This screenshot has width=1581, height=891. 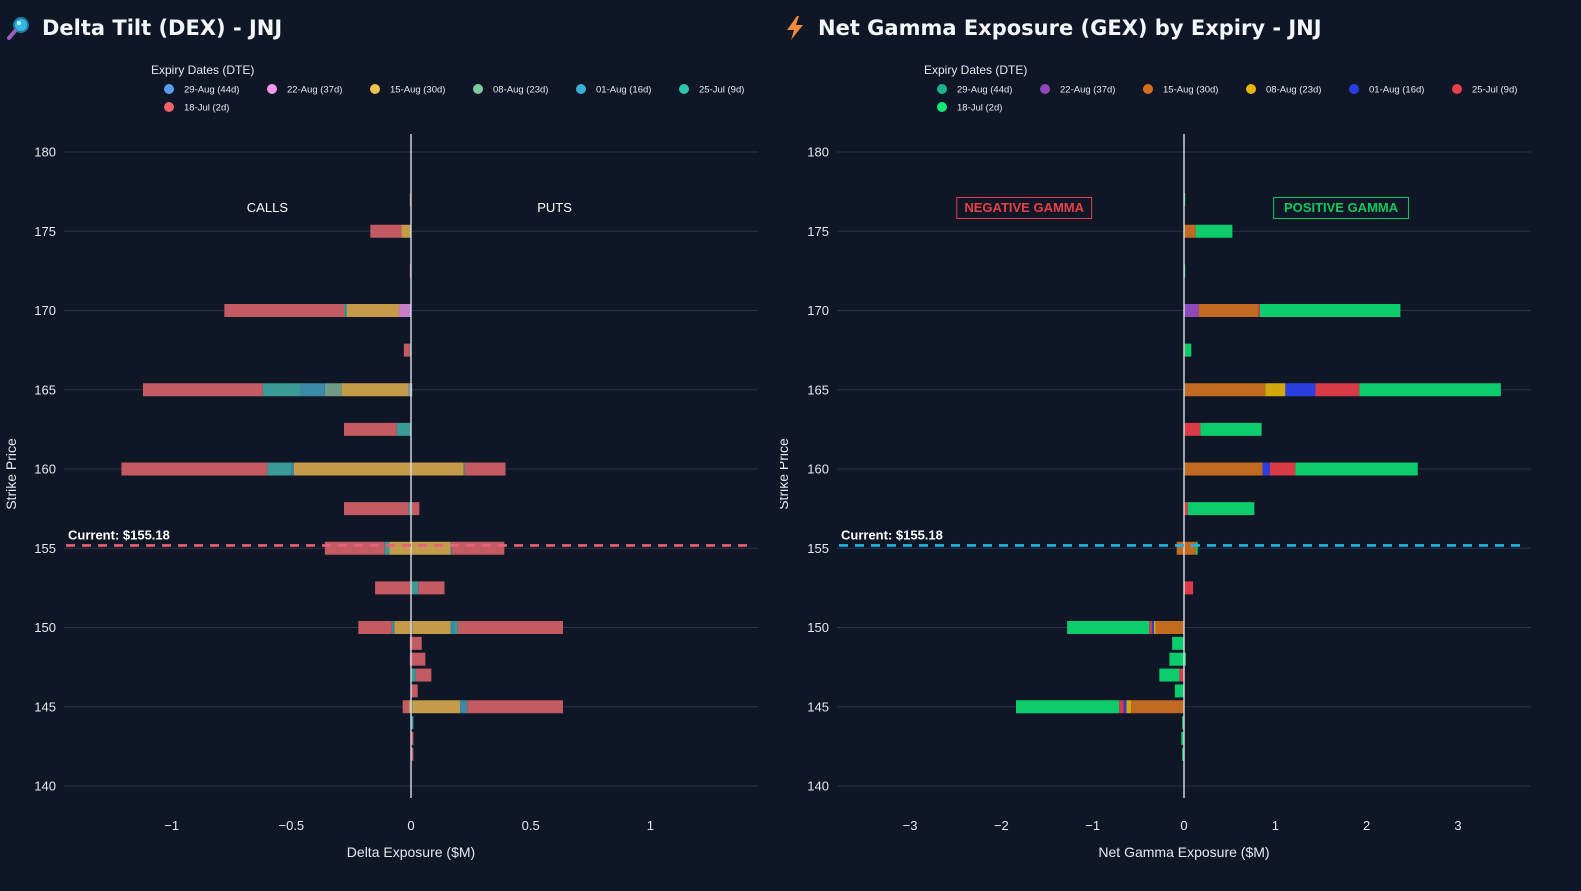 I want to click on legend-item: 15-Aug (30d), so click(x=407, y=90).